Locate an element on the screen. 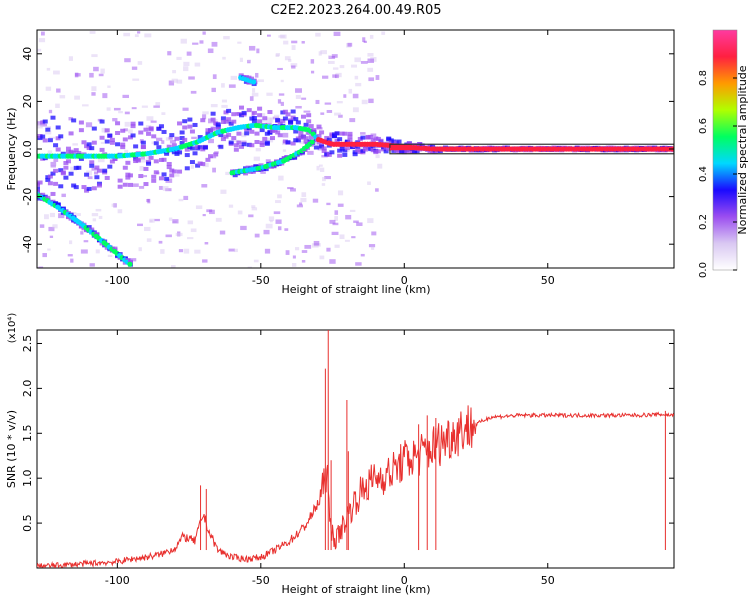  colorbar-tick-label: 0.8 is located at coordinates (703, 78).